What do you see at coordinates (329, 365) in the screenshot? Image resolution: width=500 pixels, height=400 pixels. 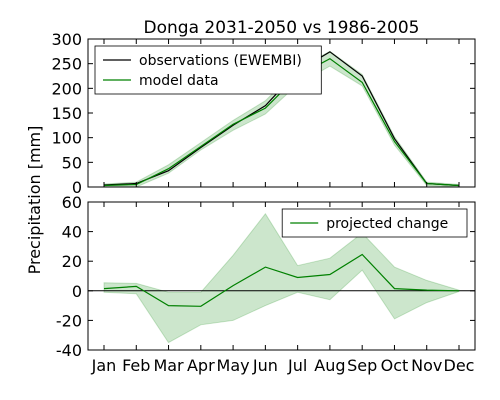 I see `xtick-label-aug: Aug` at bounding box center [329, 365].